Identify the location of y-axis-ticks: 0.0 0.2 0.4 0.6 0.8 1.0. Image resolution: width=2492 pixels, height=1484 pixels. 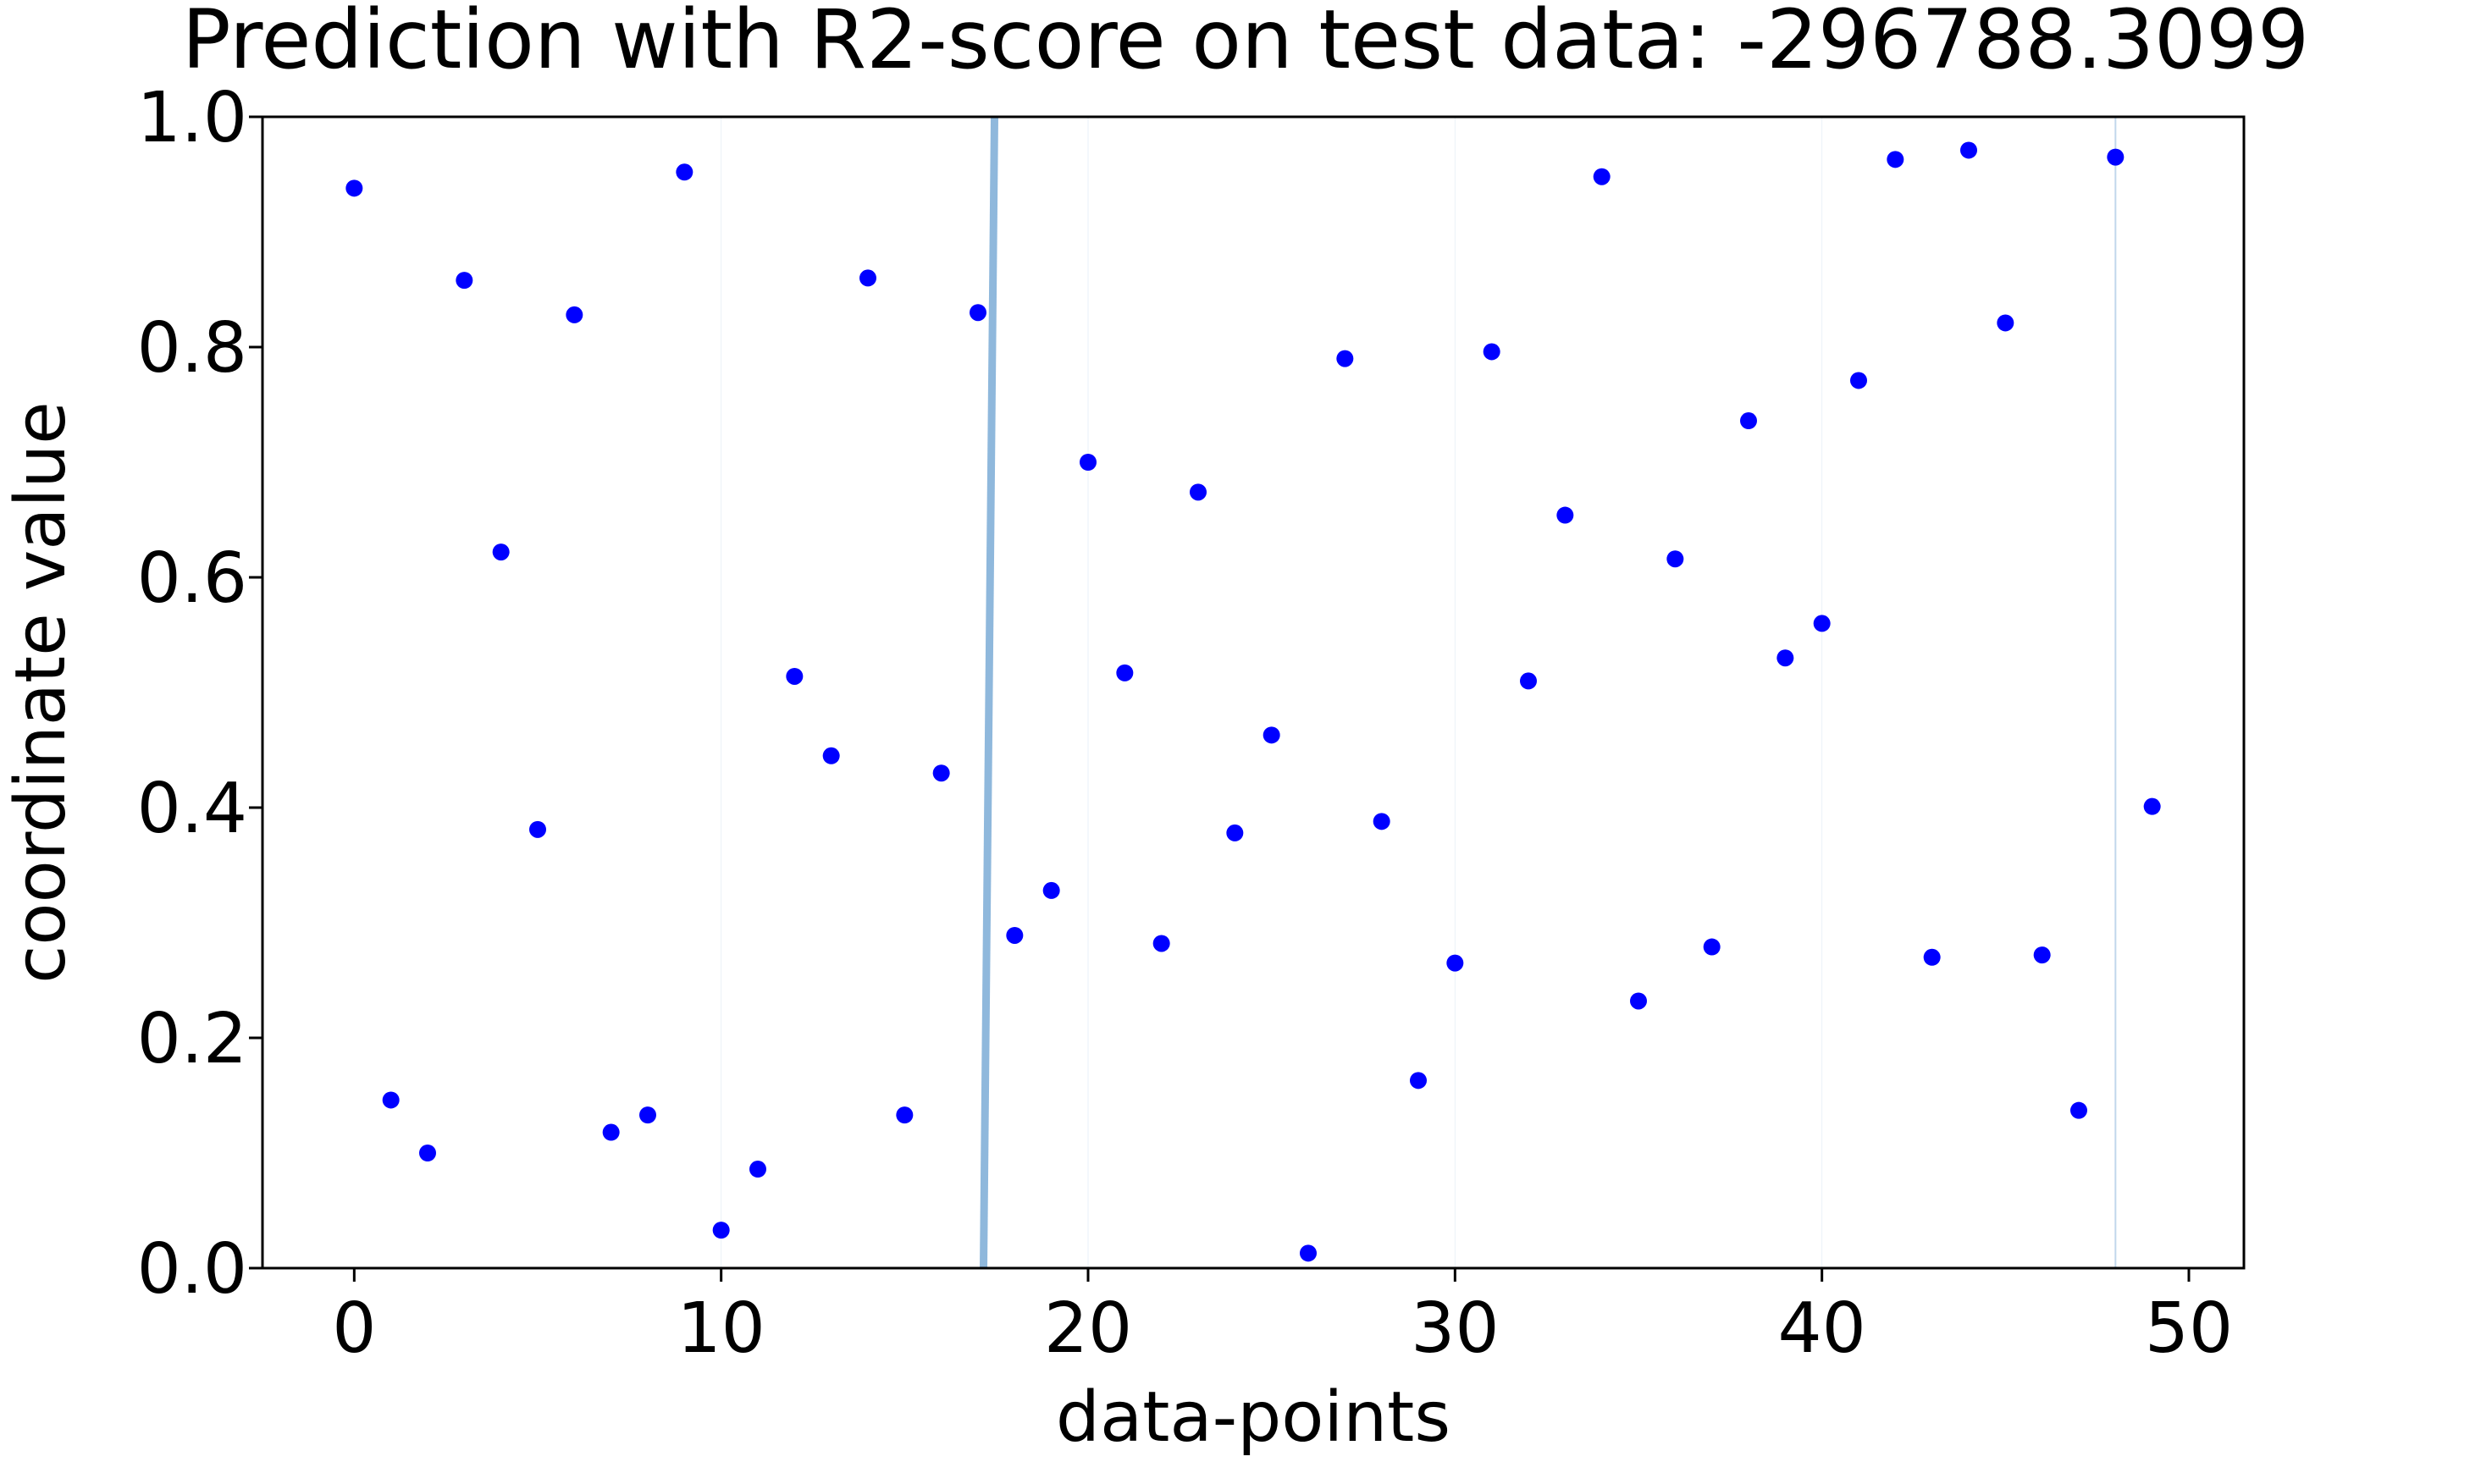
(199, 694).